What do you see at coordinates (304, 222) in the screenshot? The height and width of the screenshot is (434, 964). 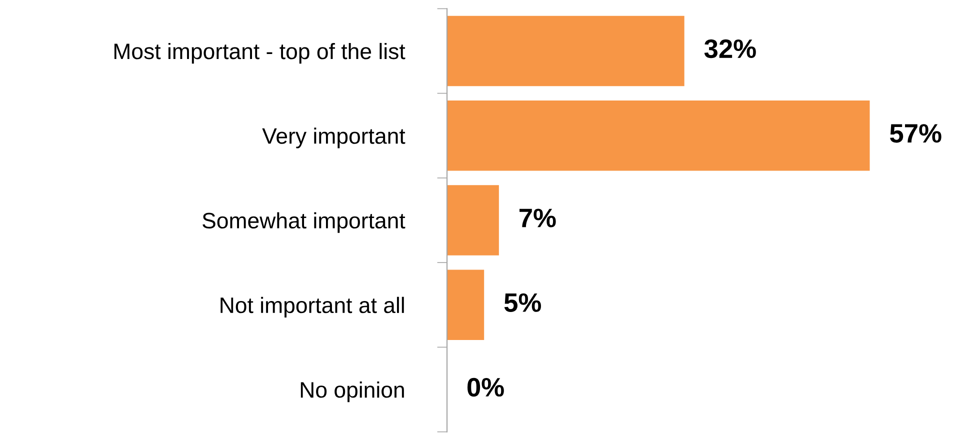 I see `y-tick-label: Somewhat important` at bounding box center [304, 222].